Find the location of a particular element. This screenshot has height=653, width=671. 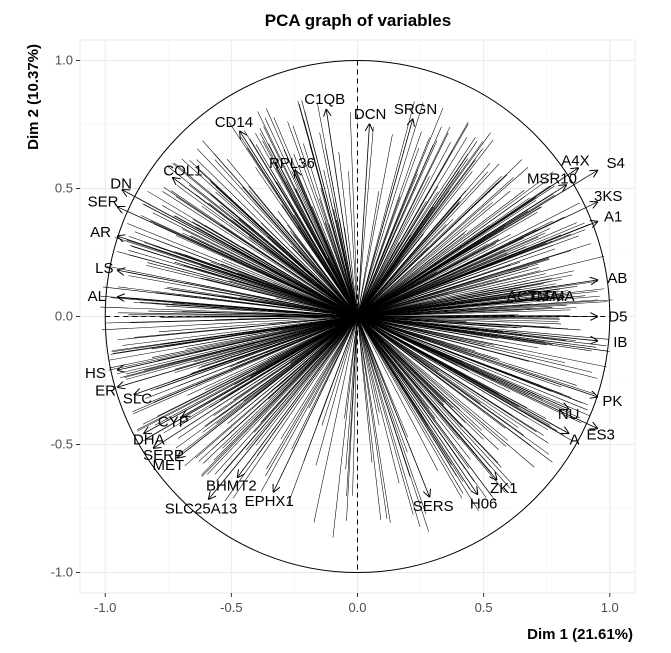

variable-label: DHA is located at coordinates (149, 439).